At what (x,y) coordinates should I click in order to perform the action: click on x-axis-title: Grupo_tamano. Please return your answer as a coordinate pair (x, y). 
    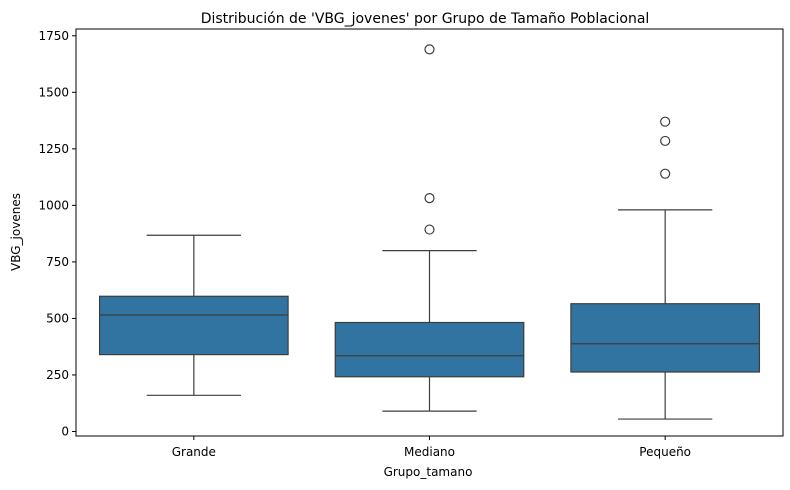
    Looking at the image, I should click on (428, 472).